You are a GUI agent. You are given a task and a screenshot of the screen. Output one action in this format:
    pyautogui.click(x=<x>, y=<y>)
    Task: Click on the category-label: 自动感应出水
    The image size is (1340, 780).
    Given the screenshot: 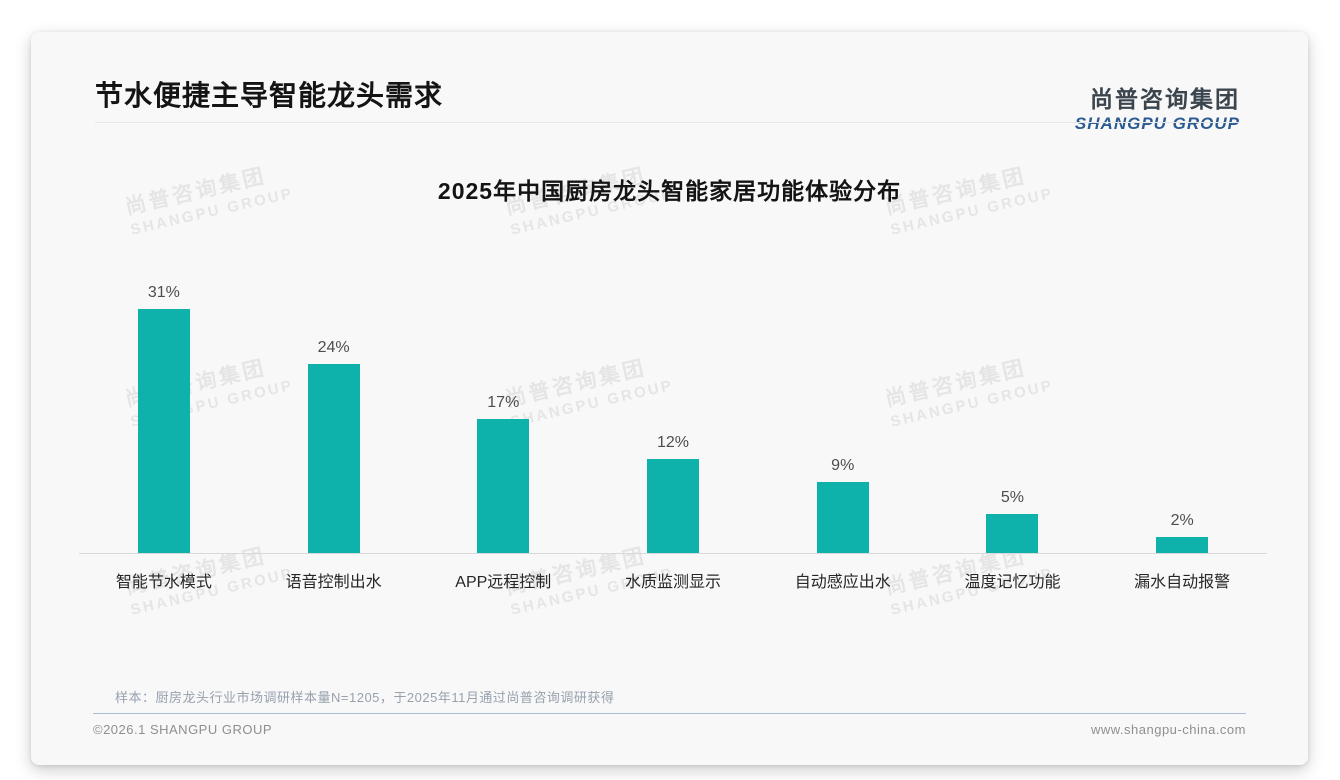 What is the action you would take?
    pyautogui.click(x=842, y=582)
    